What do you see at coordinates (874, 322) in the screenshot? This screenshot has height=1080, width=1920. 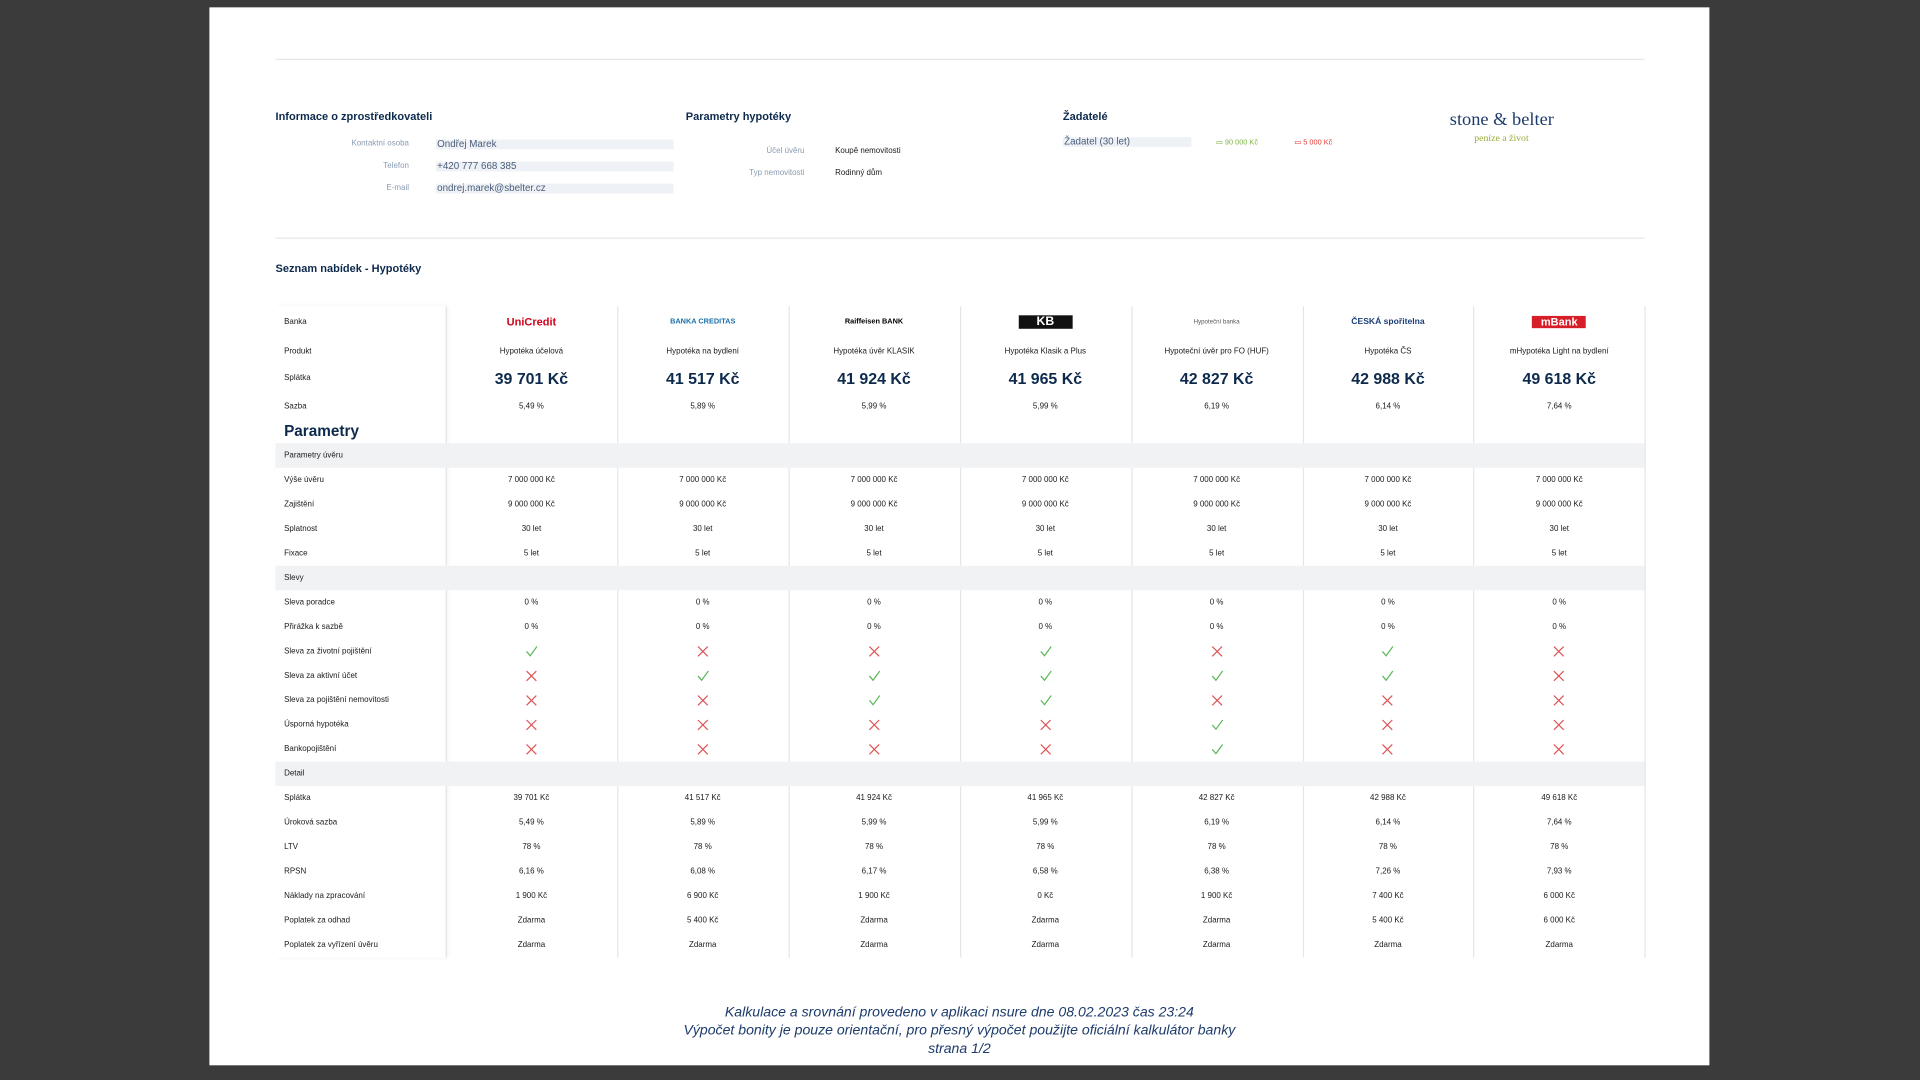 I see `bank-logo: Raiffeisen BANK` at bounding box center [874, 322].